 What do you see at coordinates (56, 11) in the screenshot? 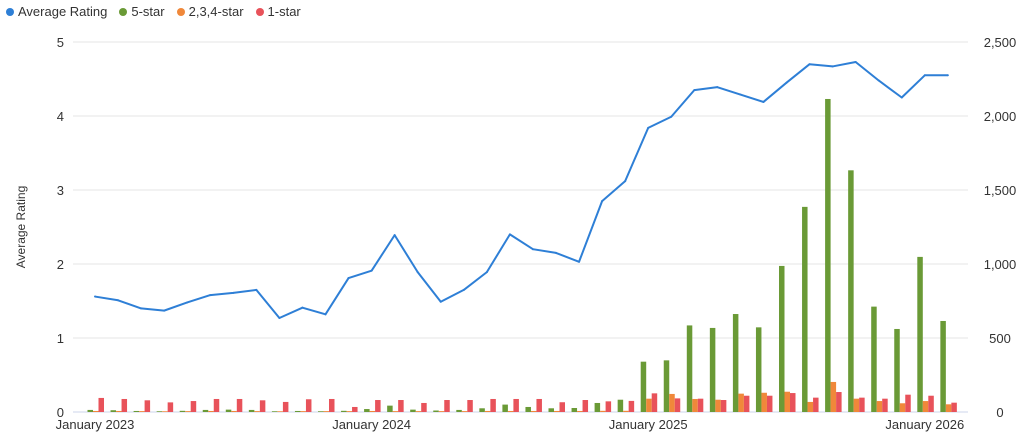
I see `legend-item-average-rating: Average Rating` at bounding box center [56, 11].